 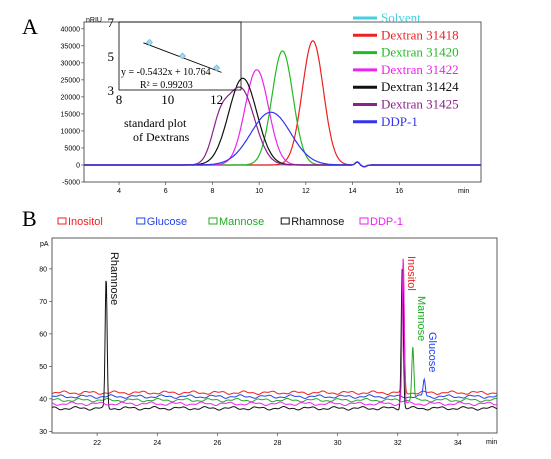 I want to click on peak-label-glucose: Glucose, so click(x=432, y=352).